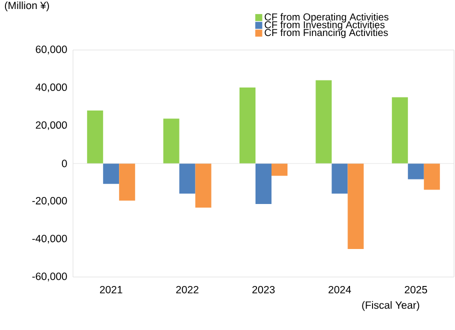 The image size is (455, 330). What do you see at coordinates (187, 290) in the screenshot?
I see `x-tick-label: 2022` at bounding box center [187, 290].